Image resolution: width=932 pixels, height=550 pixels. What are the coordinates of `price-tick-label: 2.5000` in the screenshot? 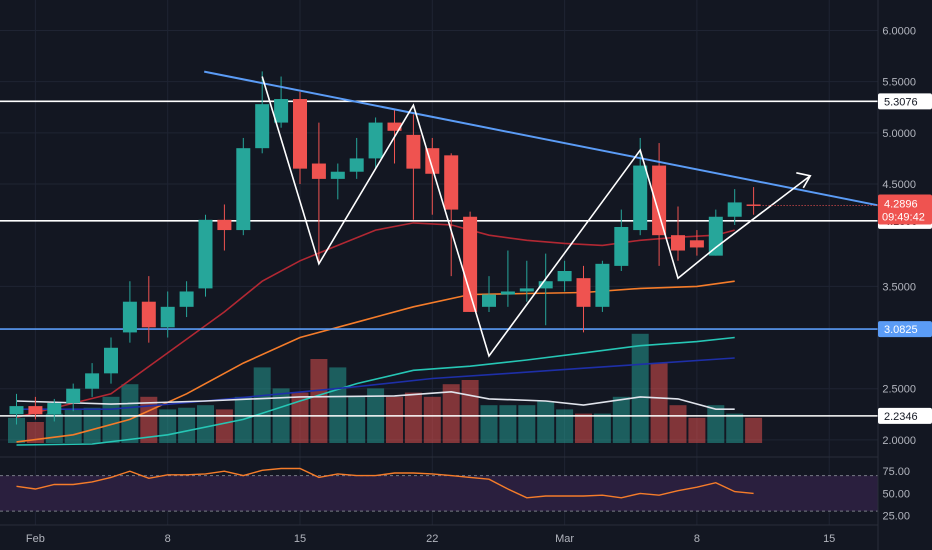 It's located at (899, 390).